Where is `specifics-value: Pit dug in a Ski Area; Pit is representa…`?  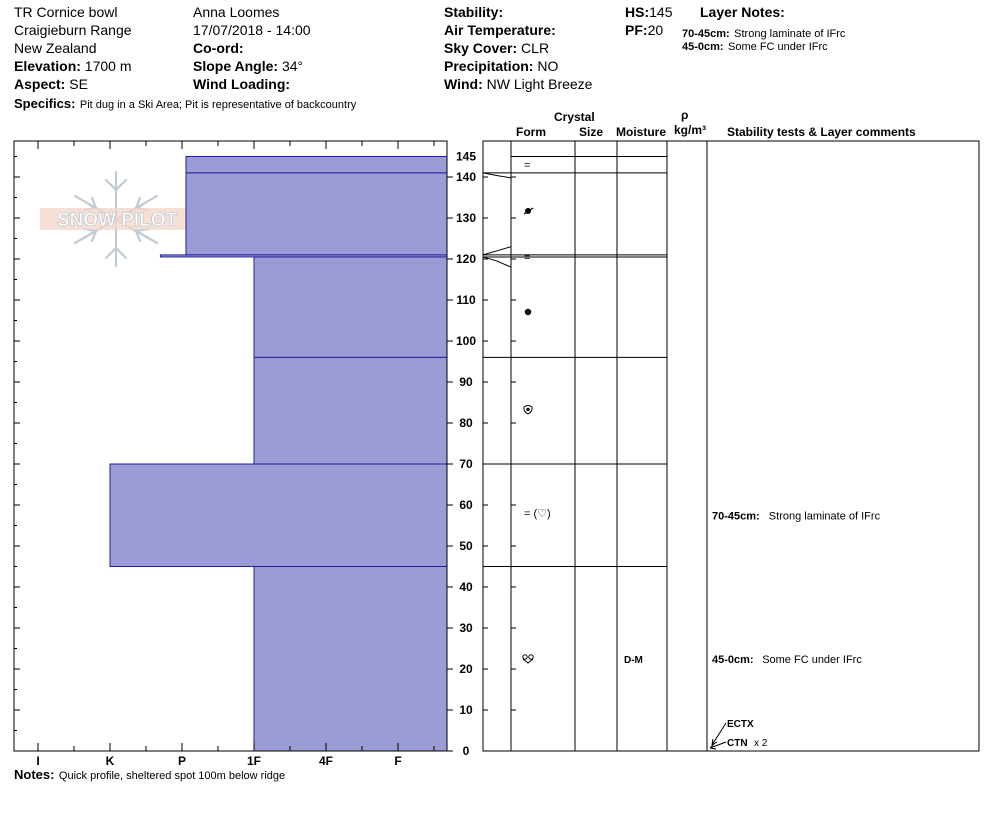 specifics-value: Pit dug in a Ski Area; Pit is representa… is located at coordinates (218, 105).